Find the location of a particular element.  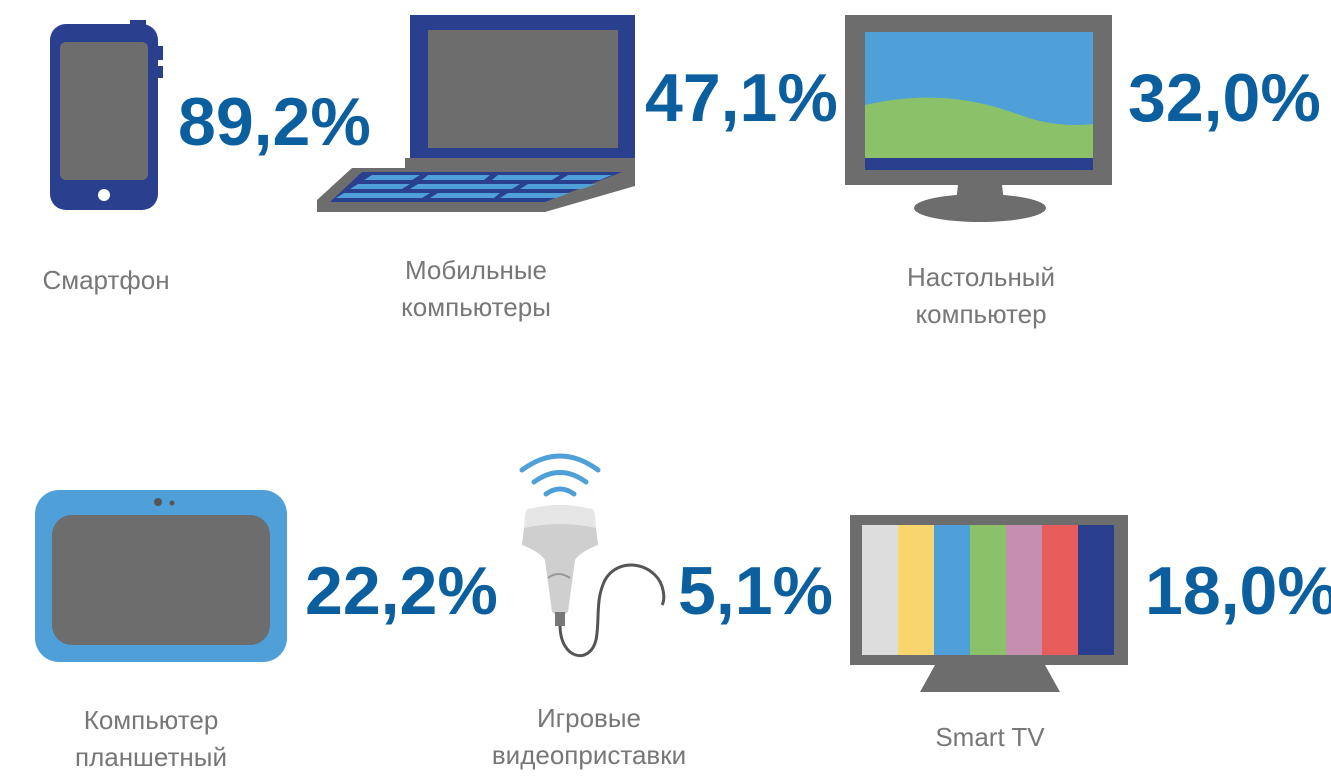

label-line: планшетный is located at coordinates (150, 757).